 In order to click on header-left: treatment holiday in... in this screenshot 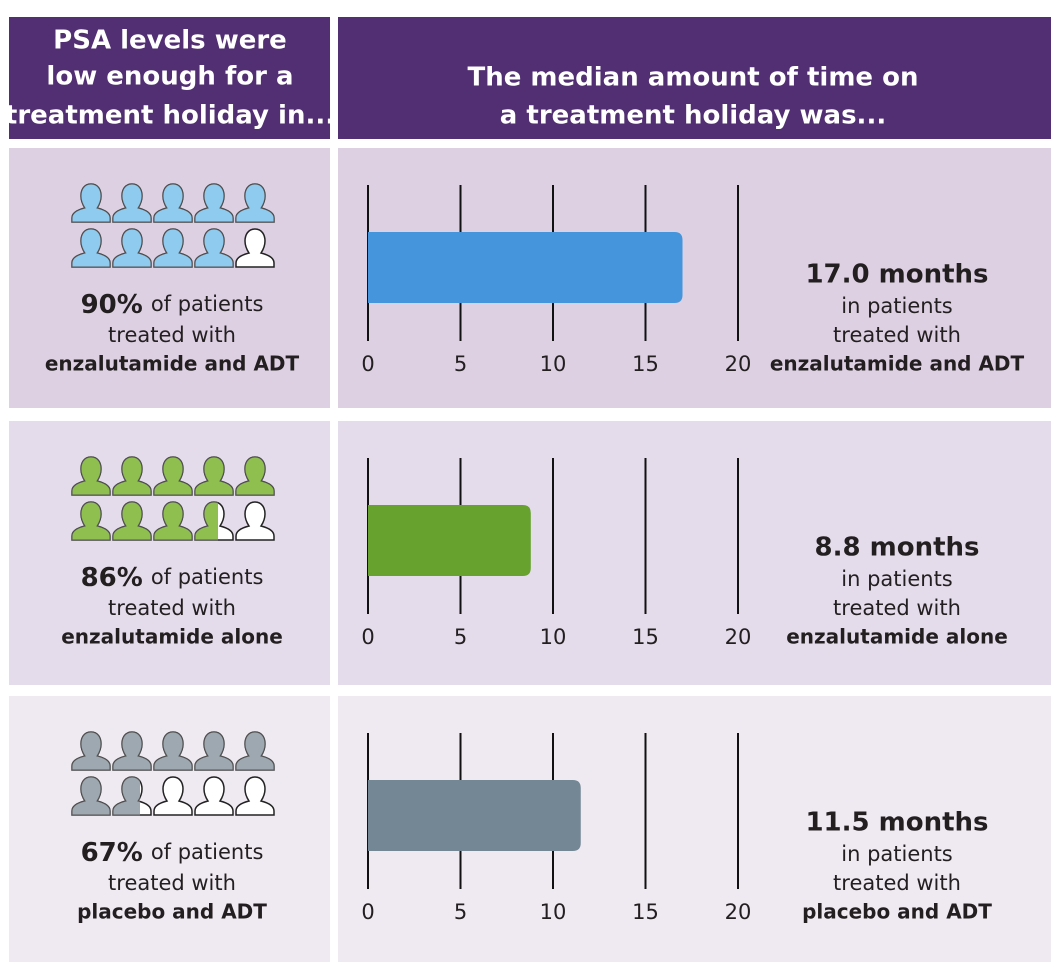, I will do `click(170, 116)`.